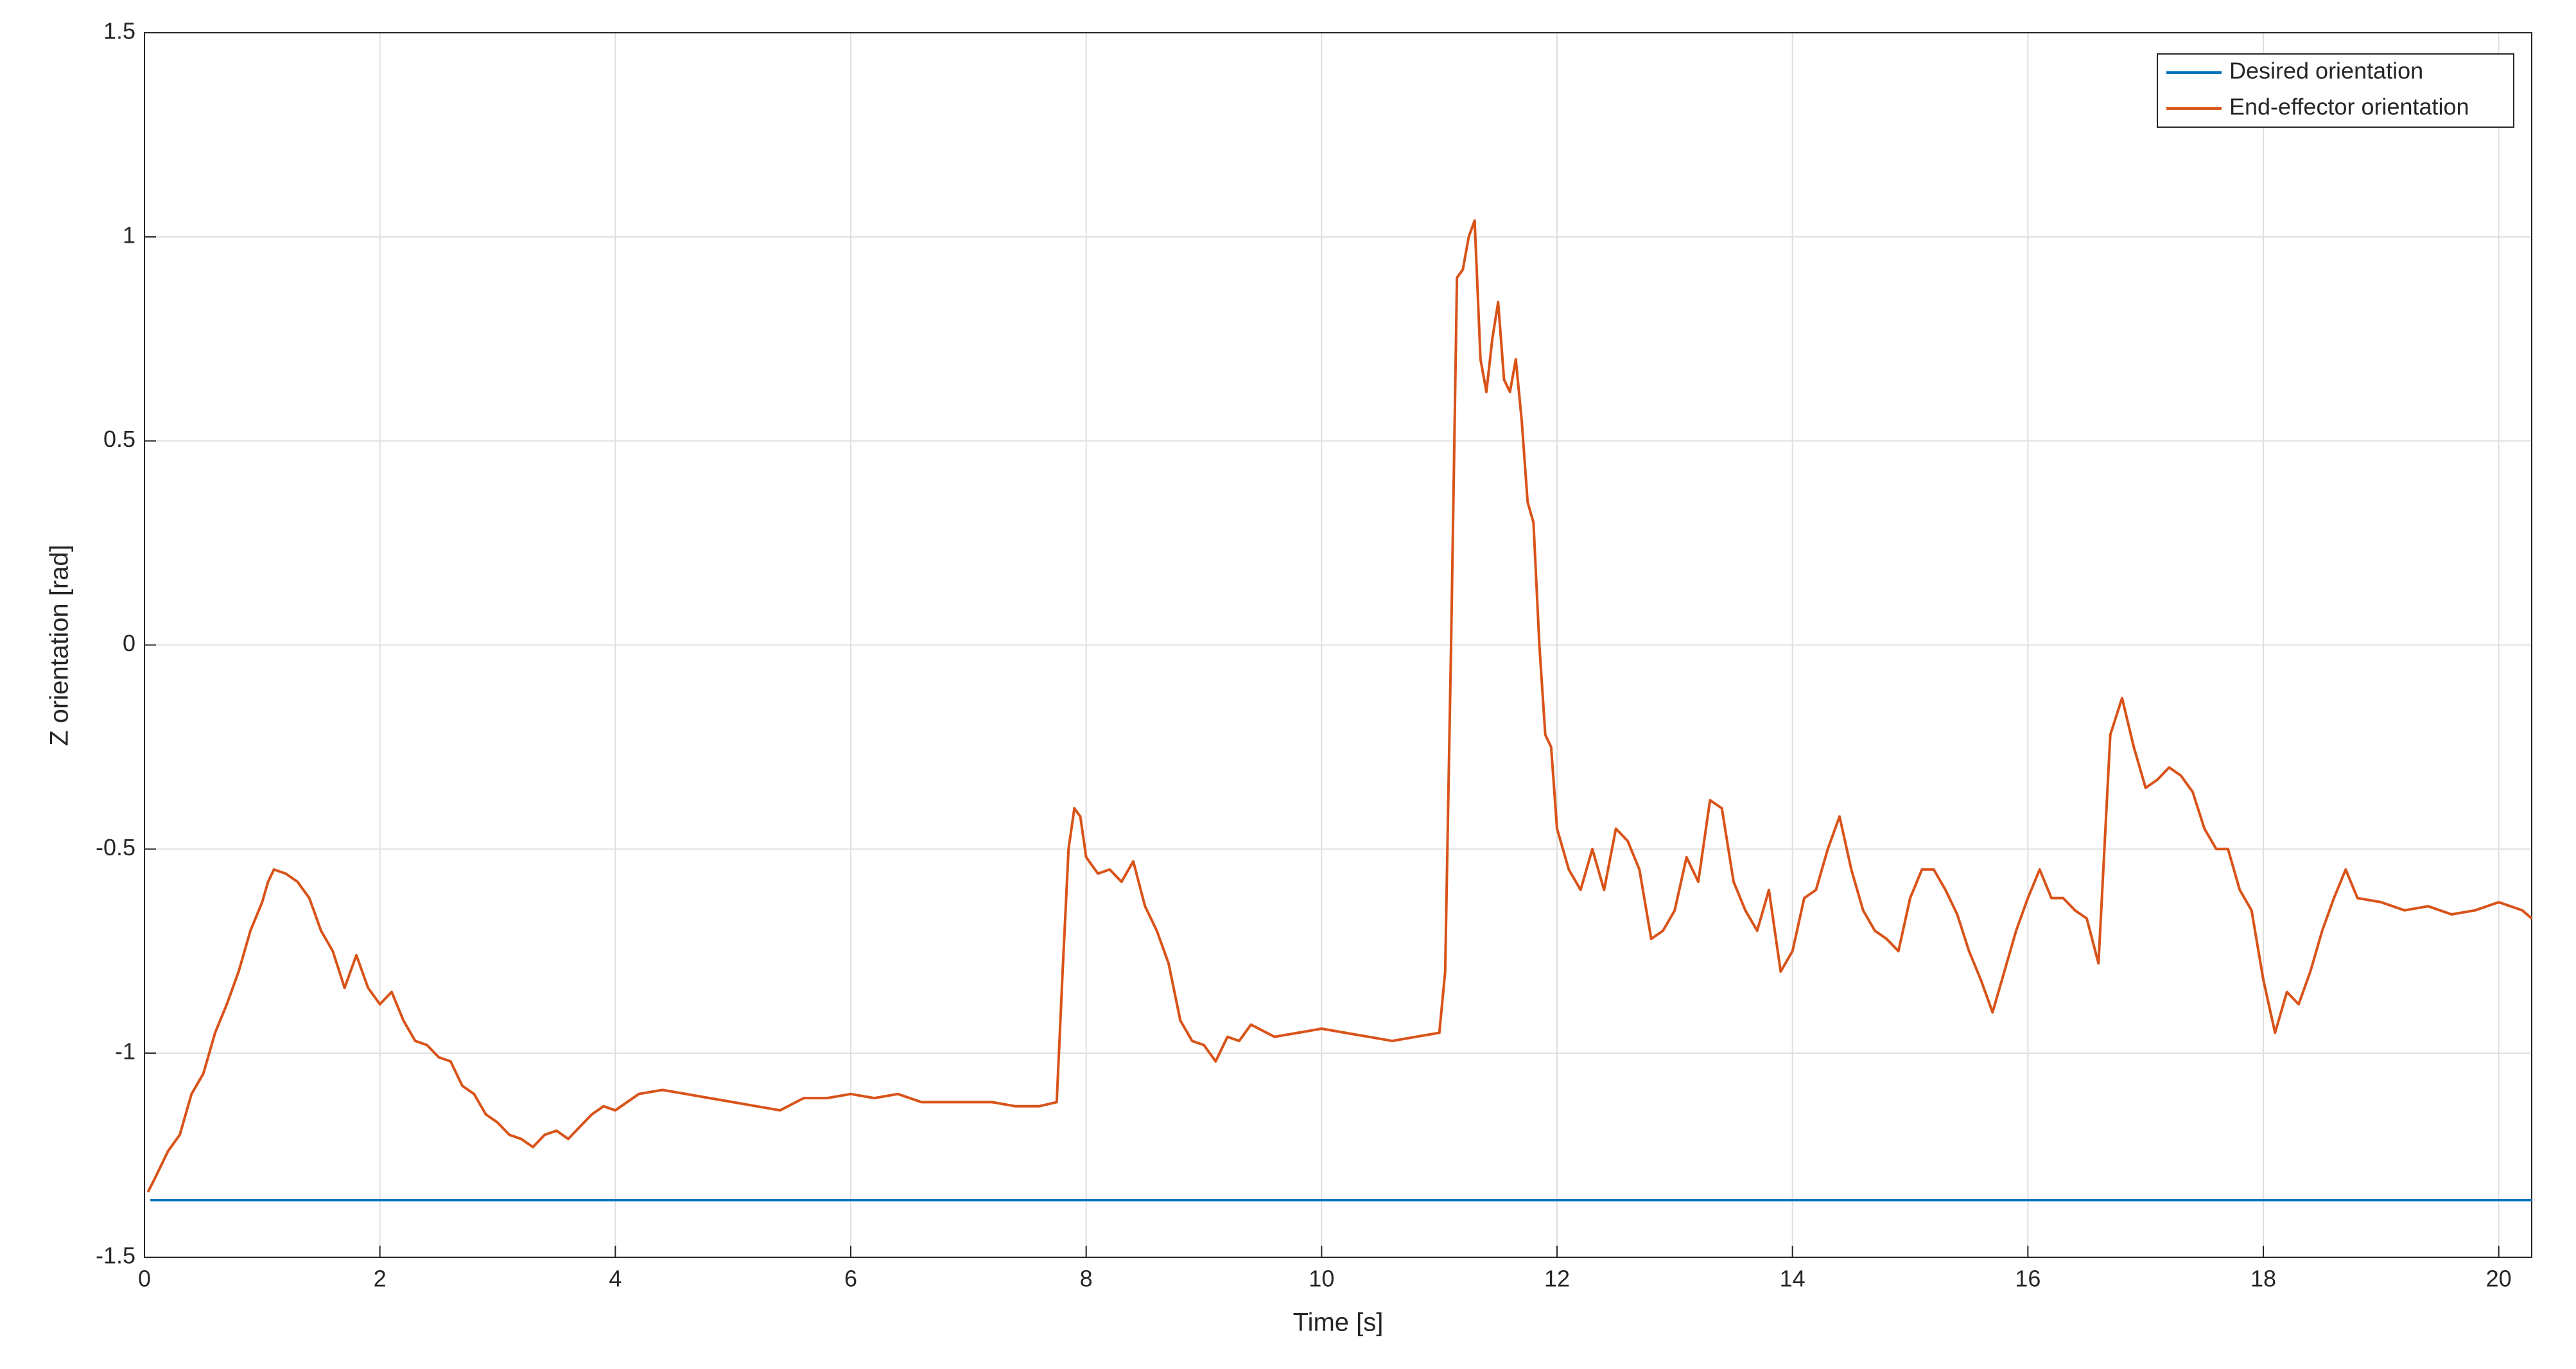  I want to click on x-tick-label: 2, so click(380, 1279).